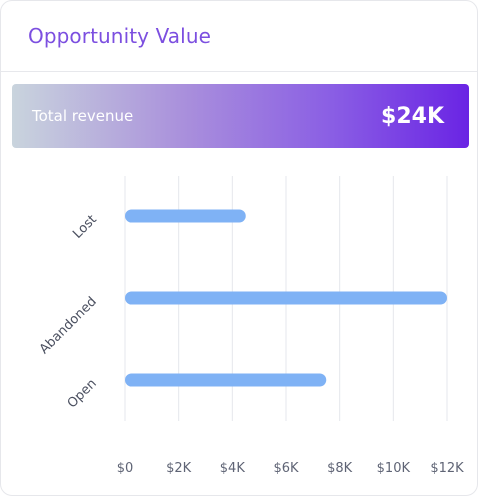 Image resolution: width=484 pixels, height=501 pixels. Describe the element at coordinates (82, 393) in the screenshot. I see `category-label: Open` at that location.